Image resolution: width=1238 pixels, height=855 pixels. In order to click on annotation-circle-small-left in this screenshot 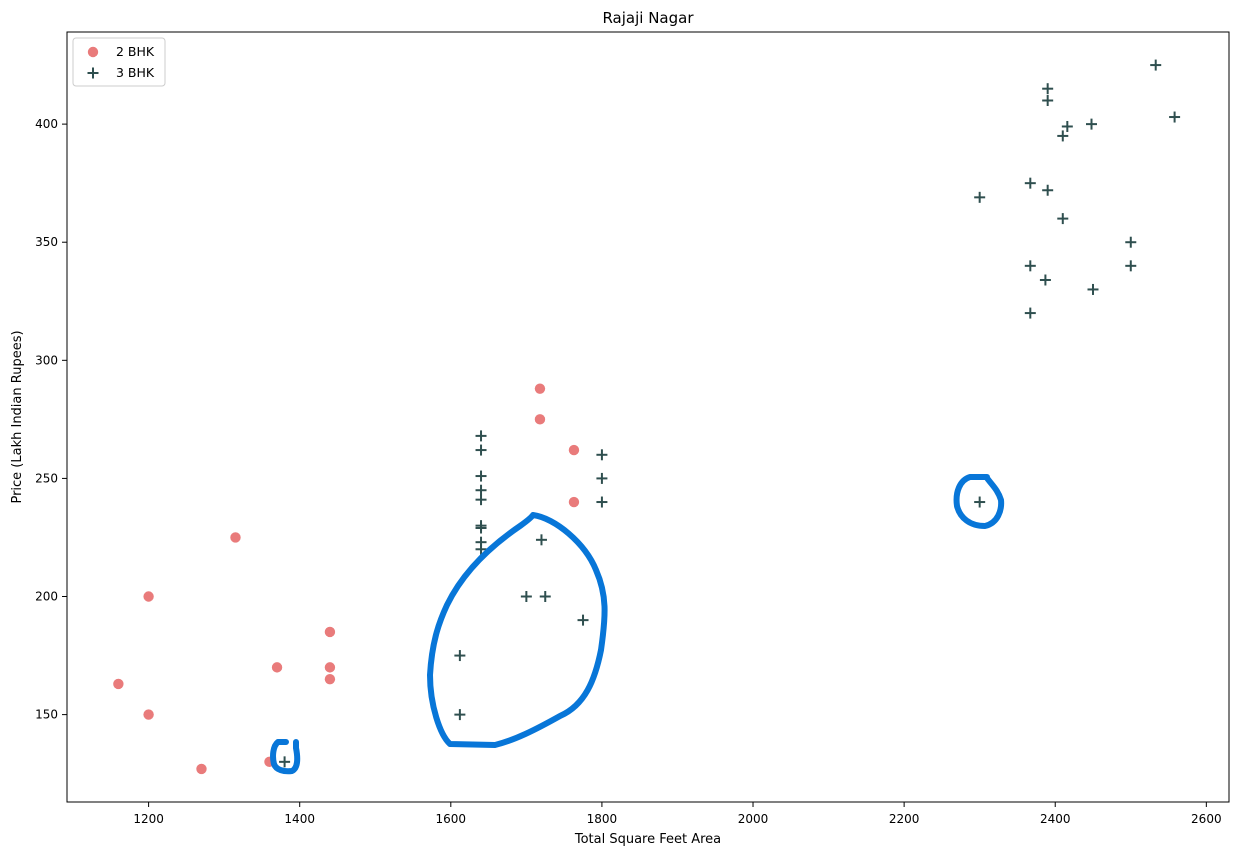, I will do `click(285, 757)`.